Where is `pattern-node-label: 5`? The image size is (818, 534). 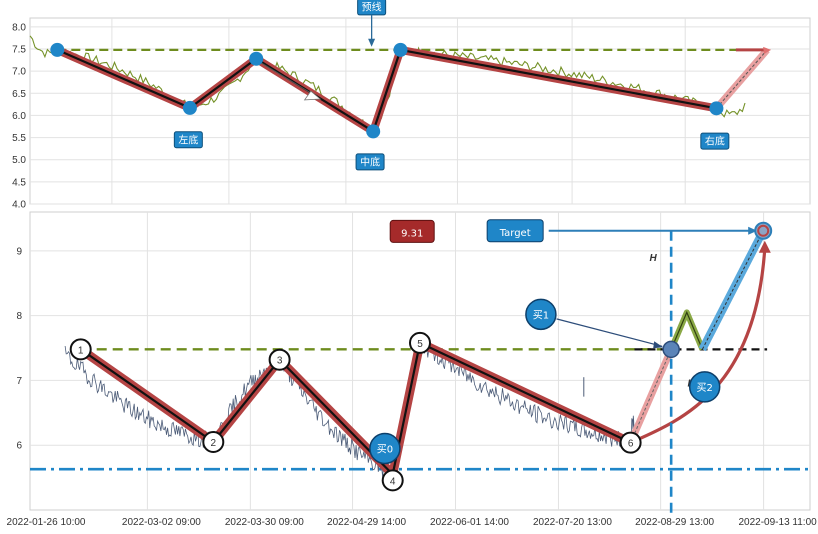
pattern-node-label: 5 is located at coordinates (420, 344).